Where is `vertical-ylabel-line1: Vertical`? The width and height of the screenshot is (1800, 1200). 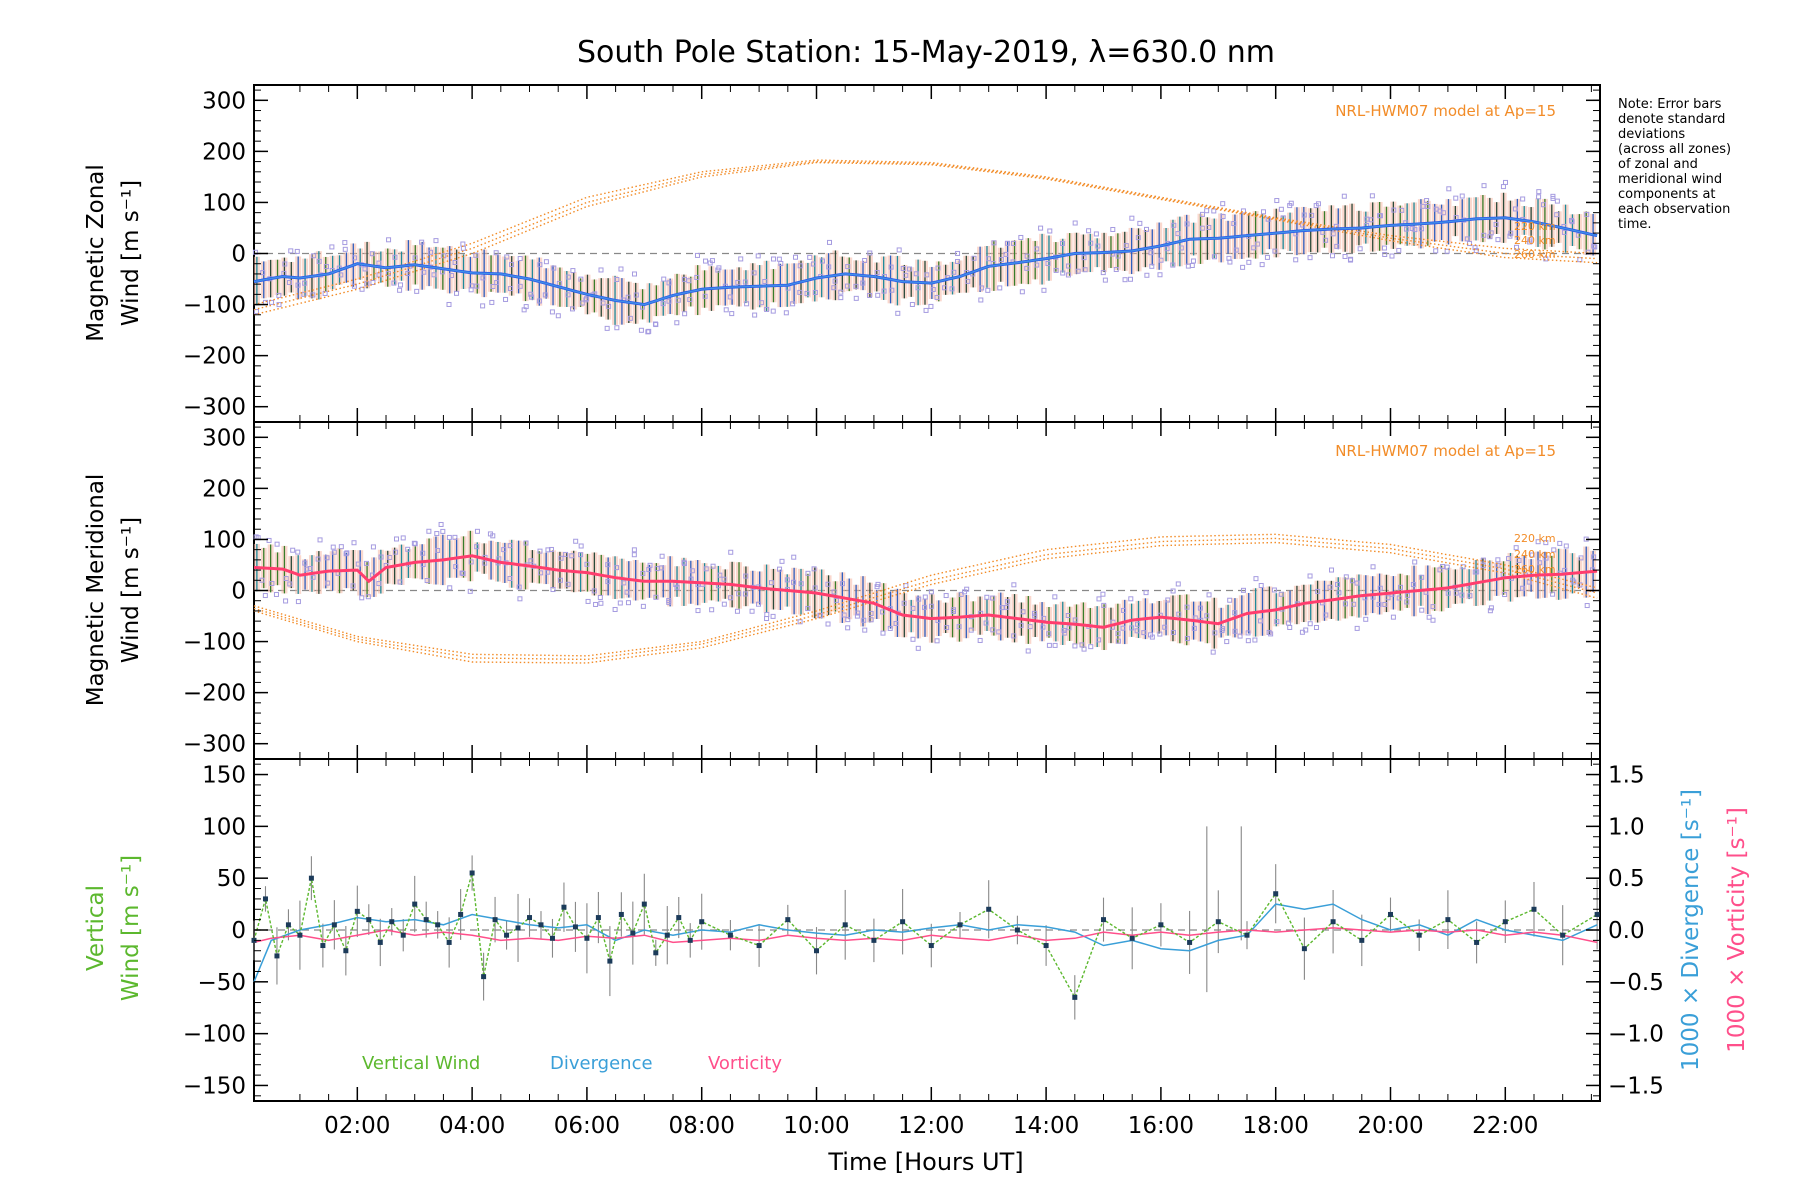
vertical-ylabel-line1: Vertical is located at coordinates (96, 928).